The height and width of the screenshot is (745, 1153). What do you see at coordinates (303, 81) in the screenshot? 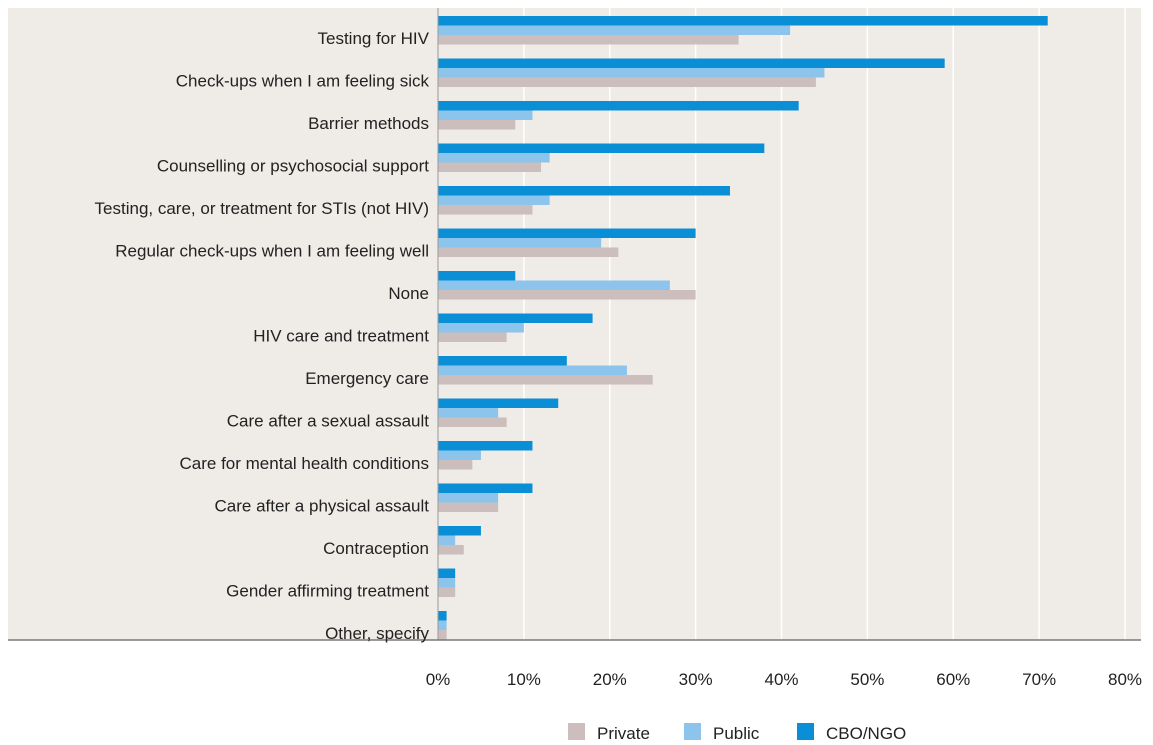
I see `category-label: Check-ups when I am feeling sick` at bounding box center [303, 81].